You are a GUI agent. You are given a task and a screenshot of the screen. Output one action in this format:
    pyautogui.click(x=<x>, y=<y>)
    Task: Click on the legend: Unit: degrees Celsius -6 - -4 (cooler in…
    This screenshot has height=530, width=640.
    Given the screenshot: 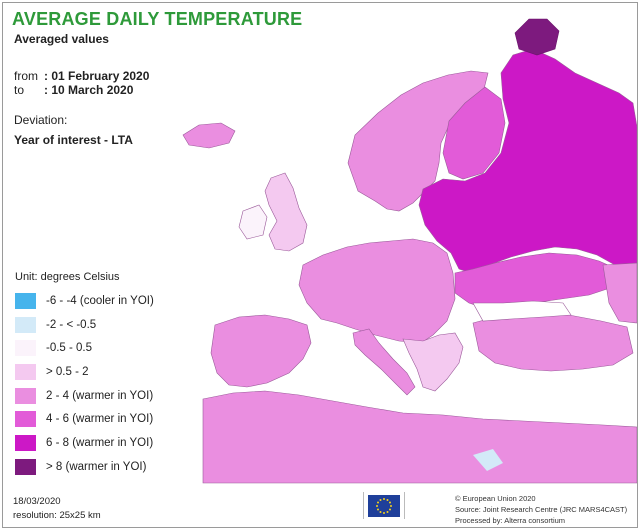 What is the action you would take?
    pyautogui.click(x=96, y=375)
    